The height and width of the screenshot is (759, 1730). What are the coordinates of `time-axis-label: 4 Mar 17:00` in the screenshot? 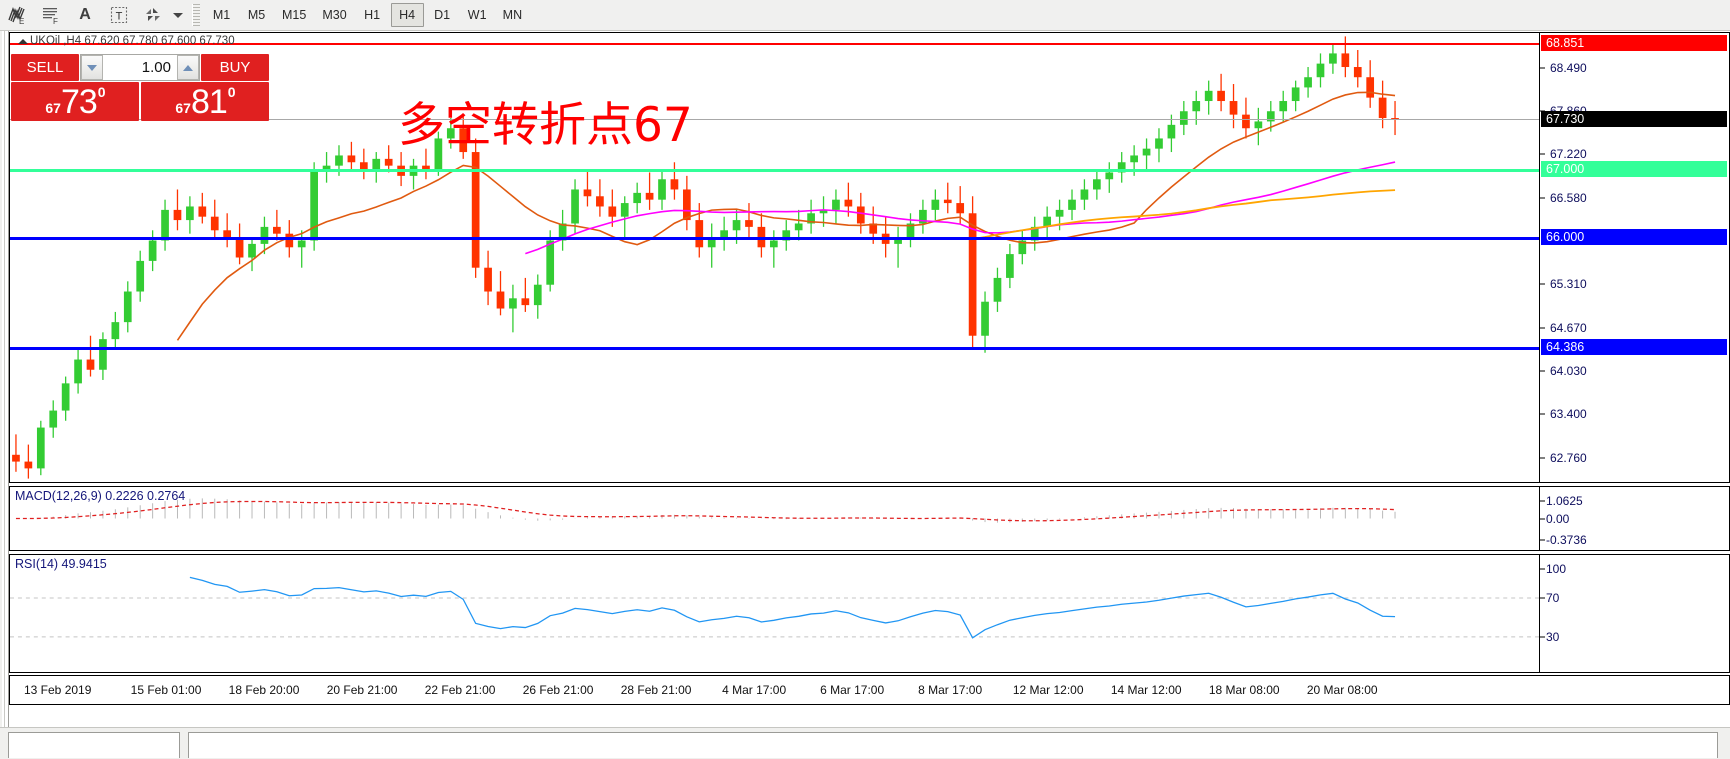 It's located at (754, 690).